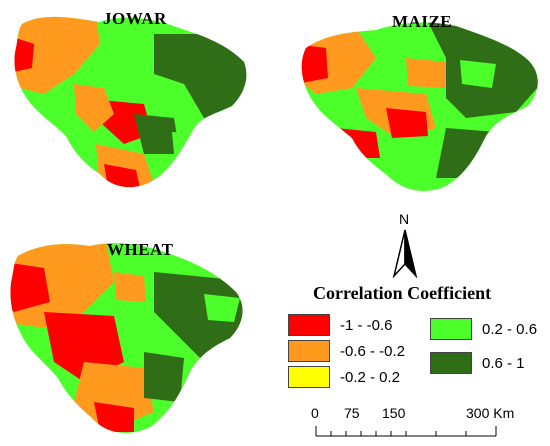 Image resolution: width=550 pixels, height=446 pixels. Describe the element at coordinates (352, 413) in the screenshot. I see `scale-label: 75` at that location.